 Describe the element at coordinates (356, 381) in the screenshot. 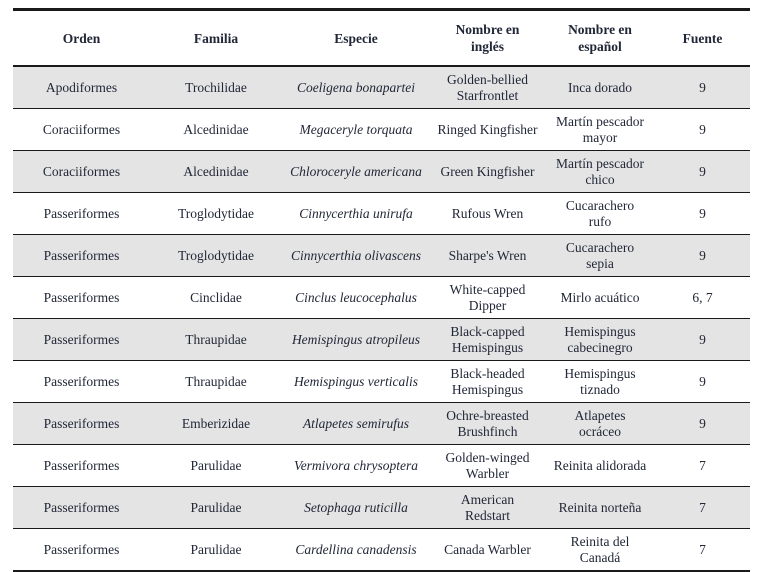

I see `cell-especie: Hemispingus verticalis` at that location.